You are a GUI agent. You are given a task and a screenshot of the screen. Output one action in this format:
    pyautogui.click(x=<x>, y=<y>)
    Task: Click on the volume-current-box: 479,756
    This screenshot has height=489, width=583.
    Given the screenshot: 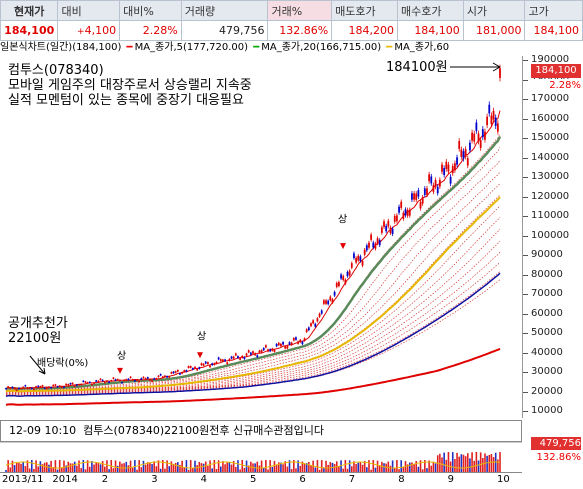 What is the action you would take?
    pyautogui.click(x=556, y=443)
    